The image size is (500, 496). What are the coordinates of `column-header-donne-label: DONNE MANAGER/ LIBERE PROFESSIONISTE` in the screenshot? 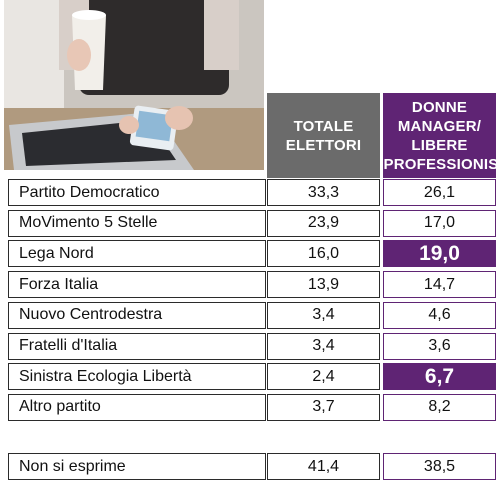 It's located at (441, 135).